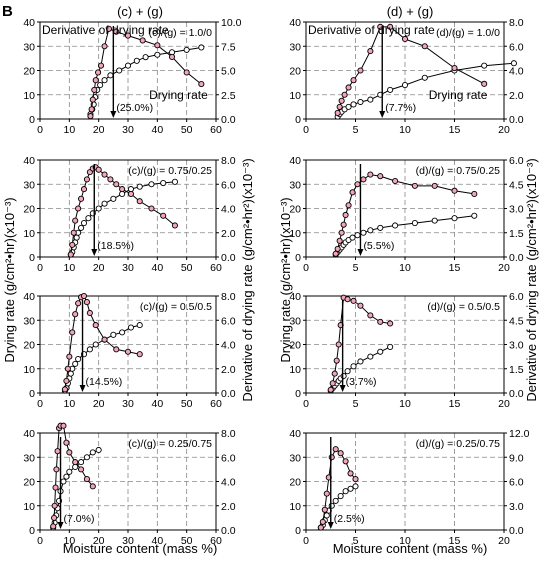  I want to click on x-tick-label: 50, so click(187, 130).